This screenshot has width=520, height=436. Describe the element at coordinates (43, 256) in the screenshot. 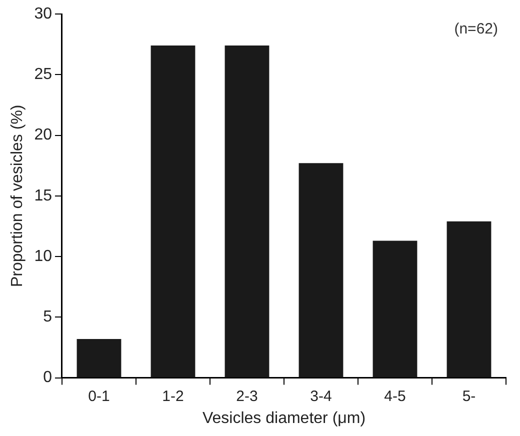

I see `y-tick-label: 10` at that location.